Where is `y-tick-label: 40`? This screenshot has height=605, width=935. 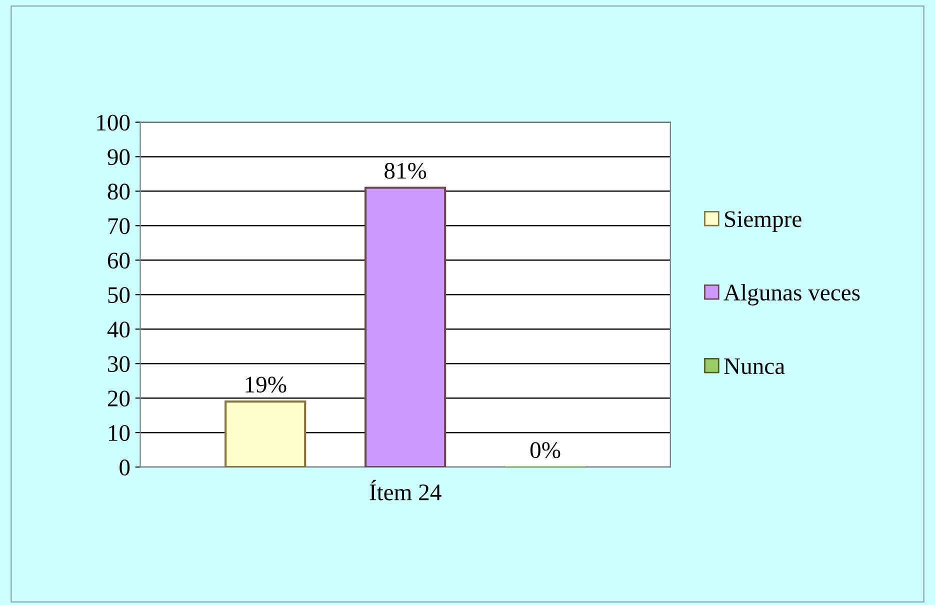
y-tick-label: 40 is located at coordinates (118, 330).